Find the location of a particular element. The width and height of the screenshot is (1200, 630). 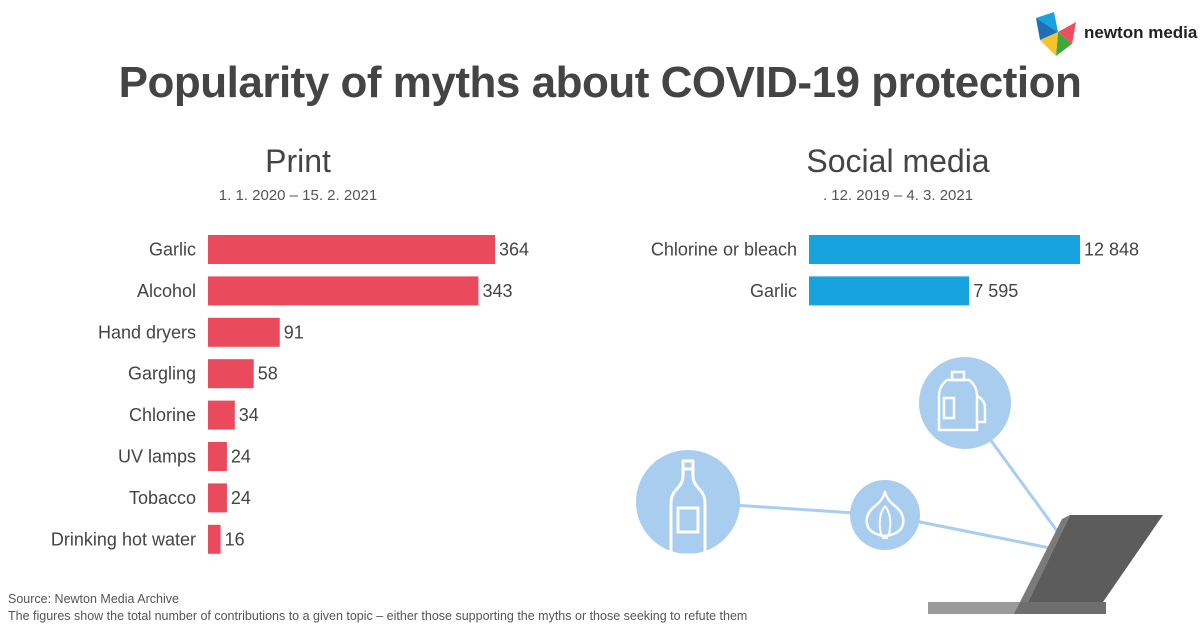

value-label: 7 595 is located at coordinates (995, 291).